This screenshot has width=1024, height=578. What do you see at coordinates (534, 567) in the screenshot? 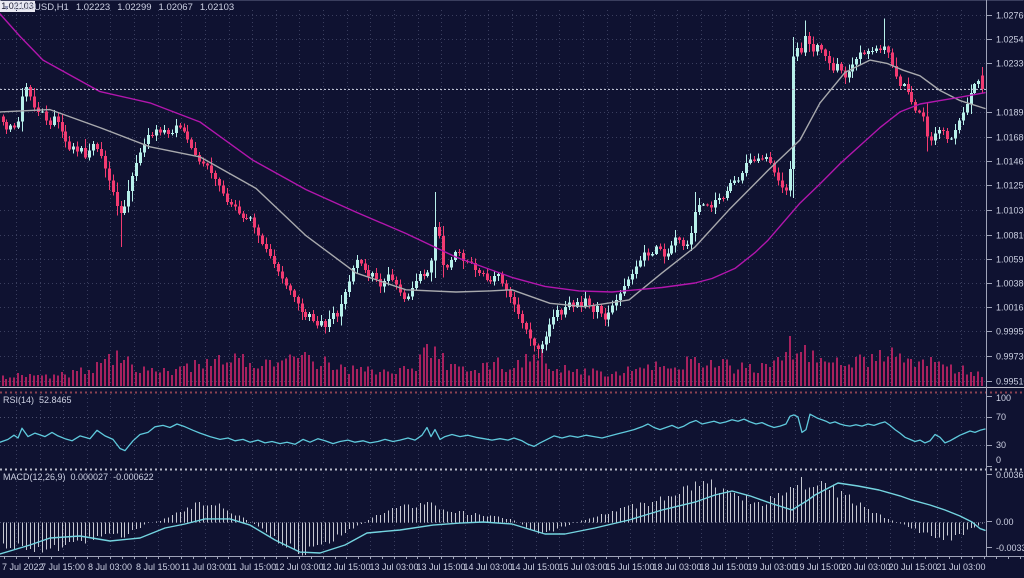
I see `axis-label: 14 Jul 15:00` at bounding box center [534, 567].